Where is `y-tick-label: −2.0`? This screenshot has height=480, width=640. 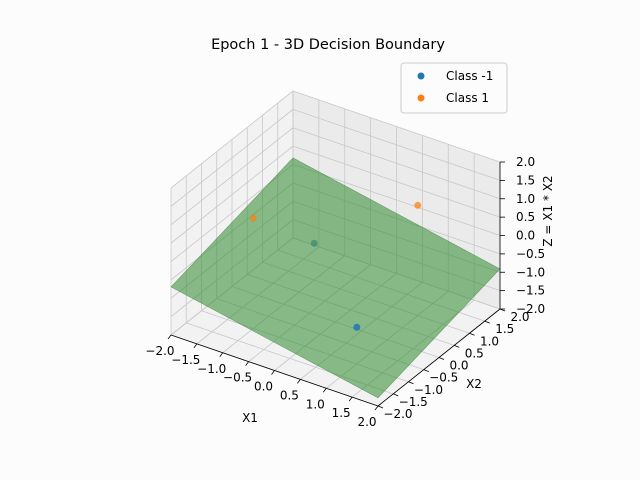
y-tick-label: −2.0 is located at coordinates (397, 414).